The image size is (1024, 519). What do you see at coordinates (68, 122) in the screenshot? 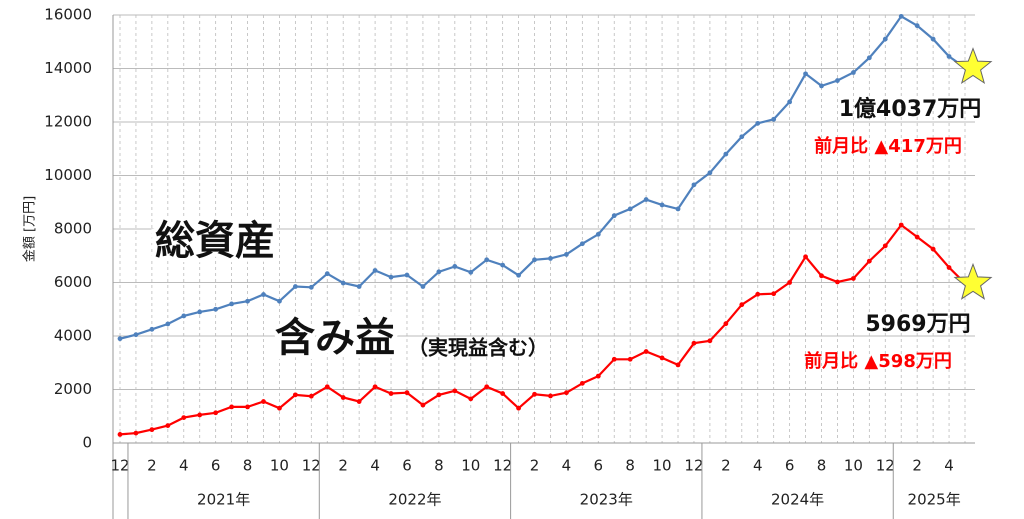
I see `y-tick-label: 12000` at bounding box center [68, 122].